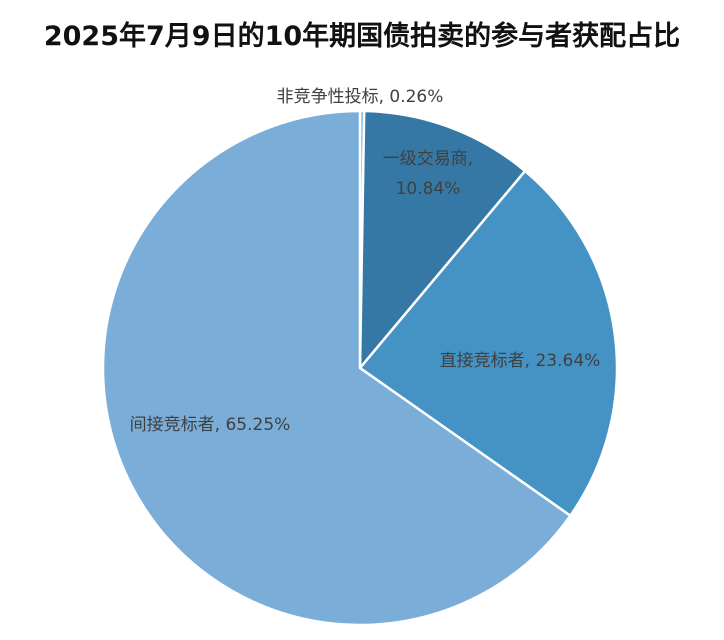 The width and height of the screenshot is (724, 640). I want to click on chart-title: 2025年7月9日的10年期国债拍卖的参与者获配占比, so click(362, 36).